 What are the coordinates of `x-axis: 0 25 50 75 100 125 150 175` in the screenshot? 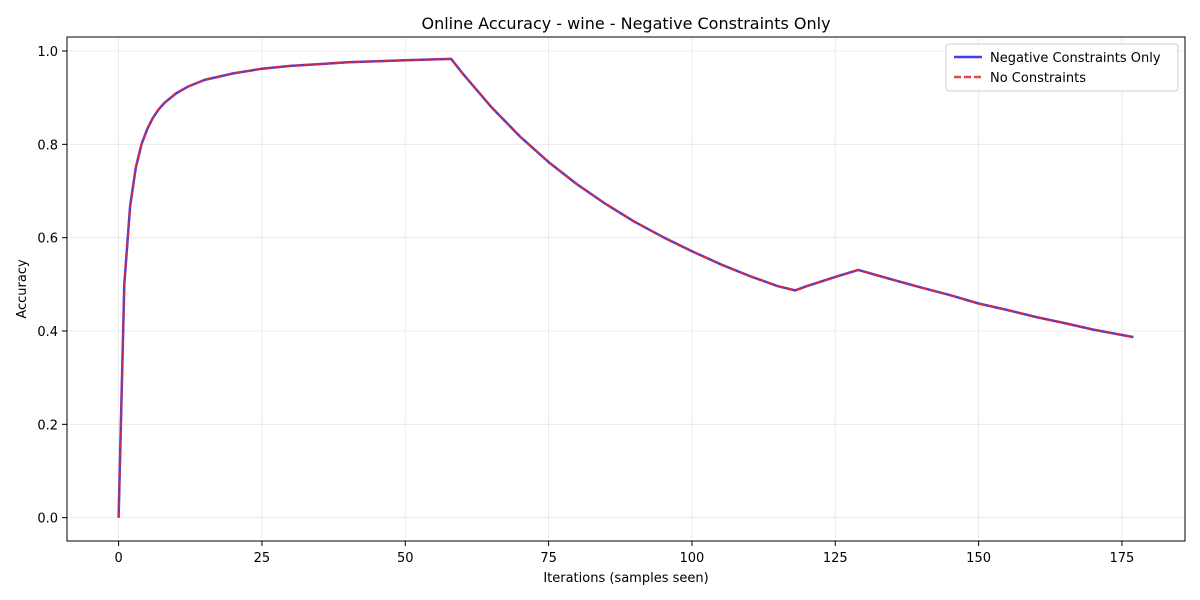 It's located at (624, 553).